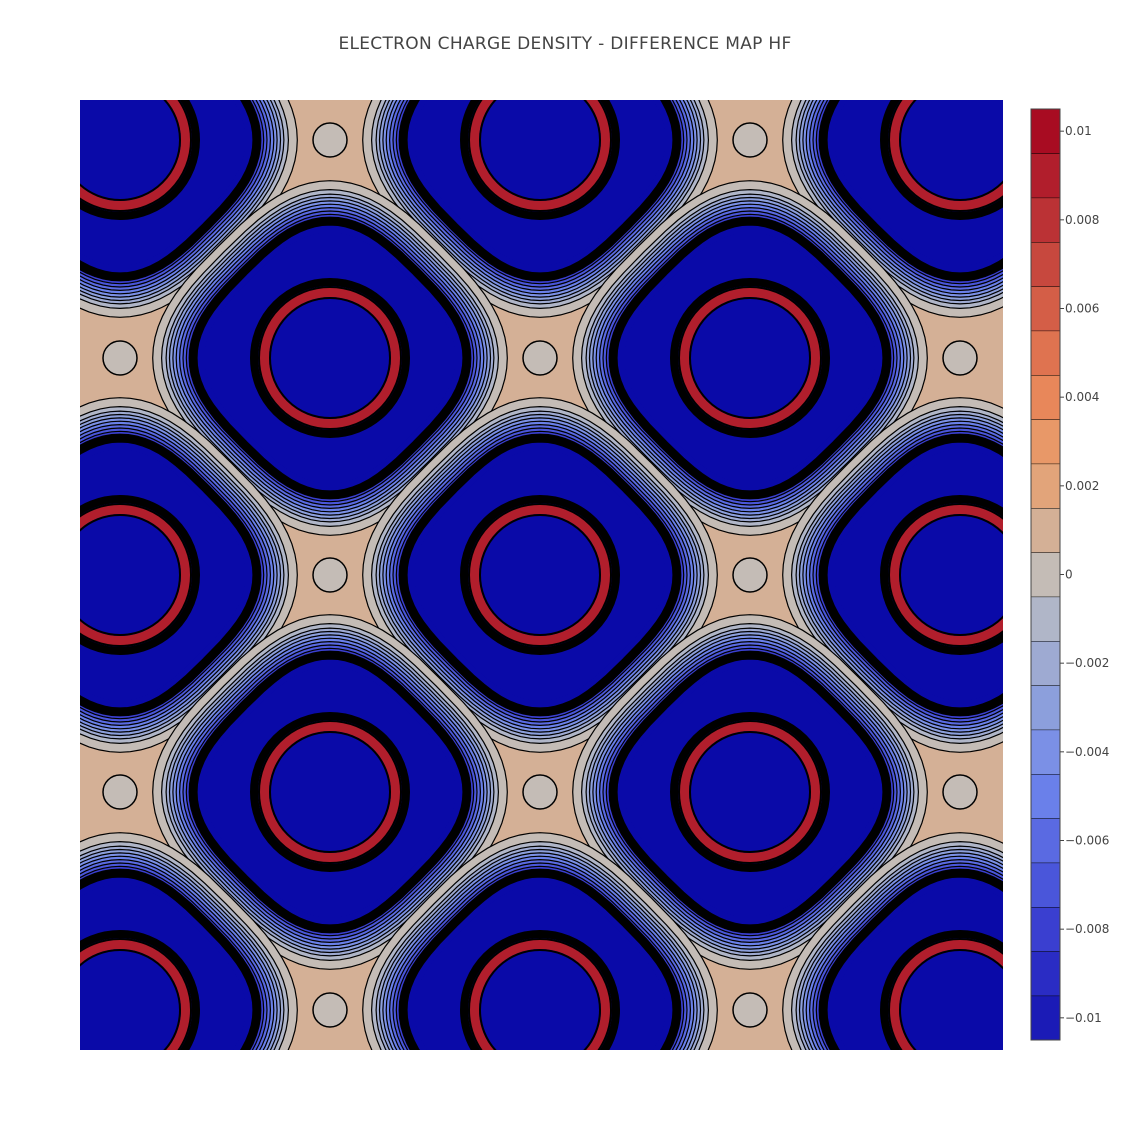 The image size is (1130, 1130). Describe the element at coordinates (1078, 131) in the screenshot. I see `colorbar-tick-label: 0.01` at that location.